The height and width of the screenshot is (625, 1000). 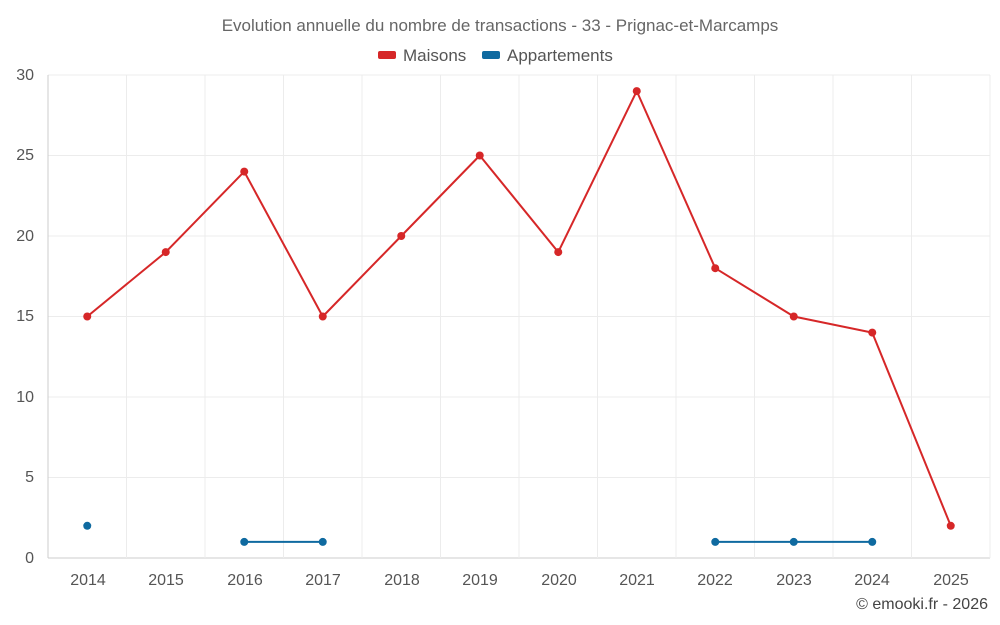 What do you see at coordinates (29, 558) in the screenshot?
I see `y-tick-label: 0` at bounding box center [29, 558].